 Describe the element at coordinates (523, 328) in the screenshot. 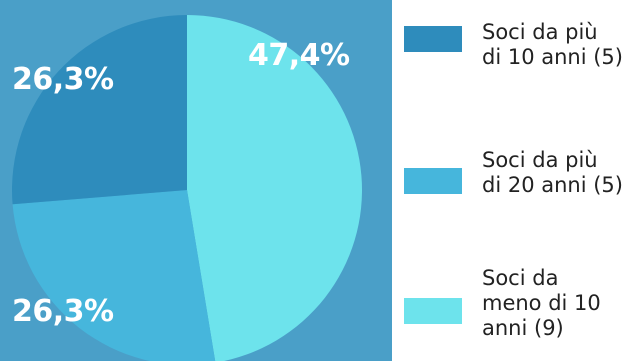

I see `legend-label-line: anni (9)` at that location.